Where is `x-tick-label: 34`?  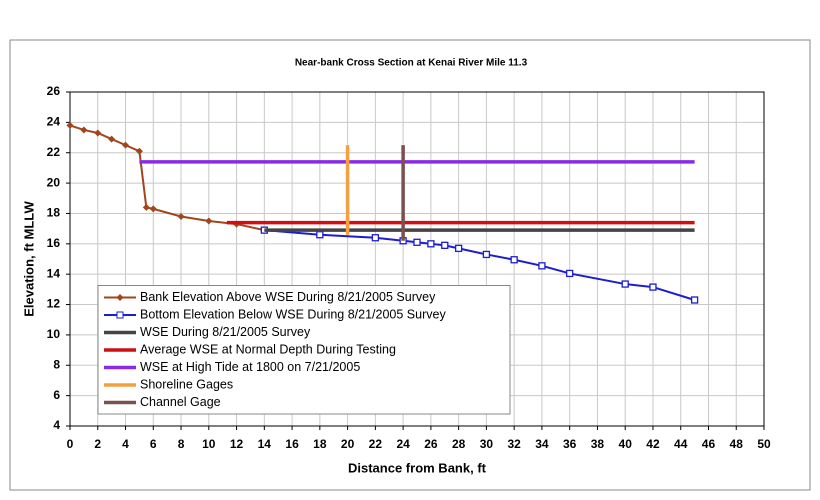 x-tick-label: 34 is located at coordinates (542, 444).